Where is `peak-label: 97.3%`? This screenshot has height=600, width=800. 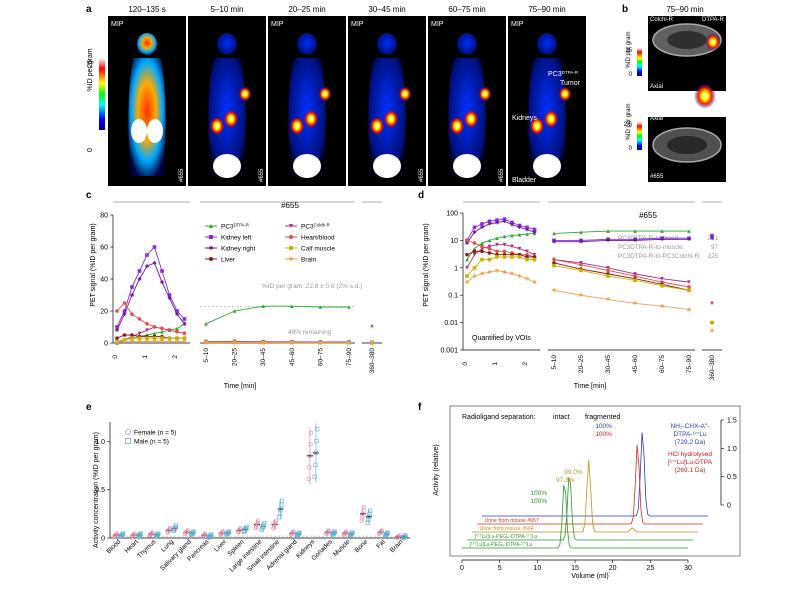 peak-label: 97.3% is located at coordinates (565, 480).